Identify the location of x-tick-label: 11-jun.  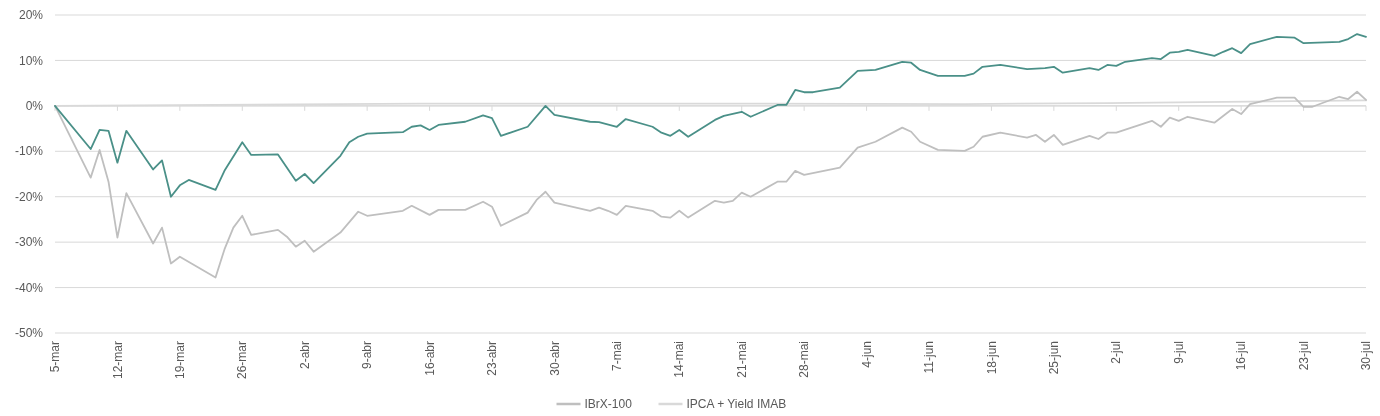
(929, 357).